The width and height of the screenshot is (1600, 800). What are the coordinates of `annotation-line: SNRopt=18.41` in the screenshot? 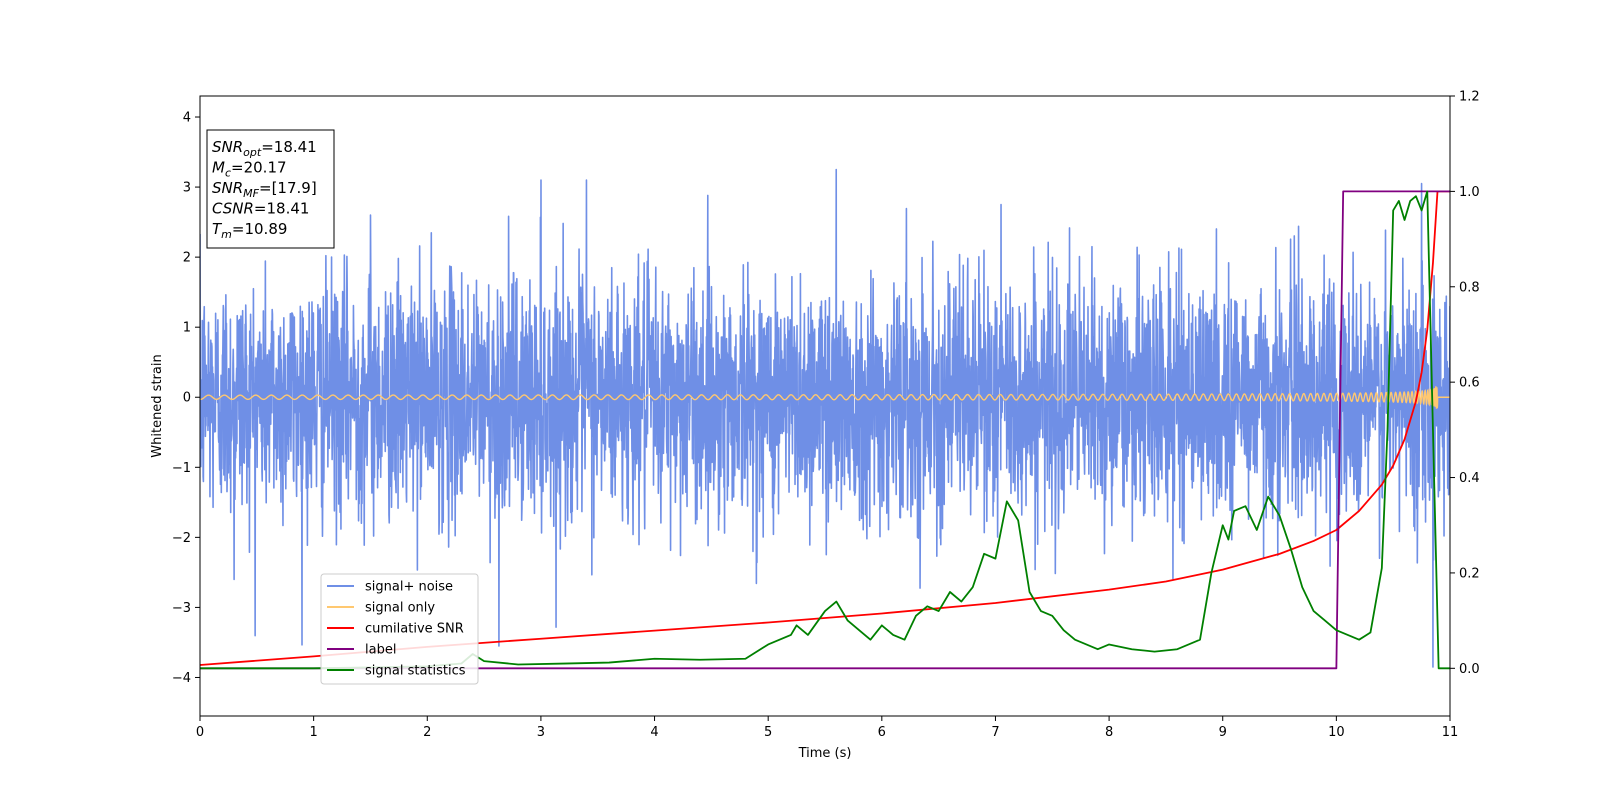 It's located at (264, 148).